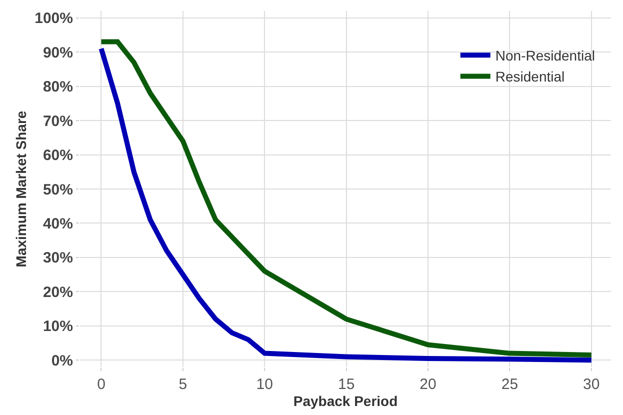  I want to click on x-tick-label: 25, so click(509, 384).